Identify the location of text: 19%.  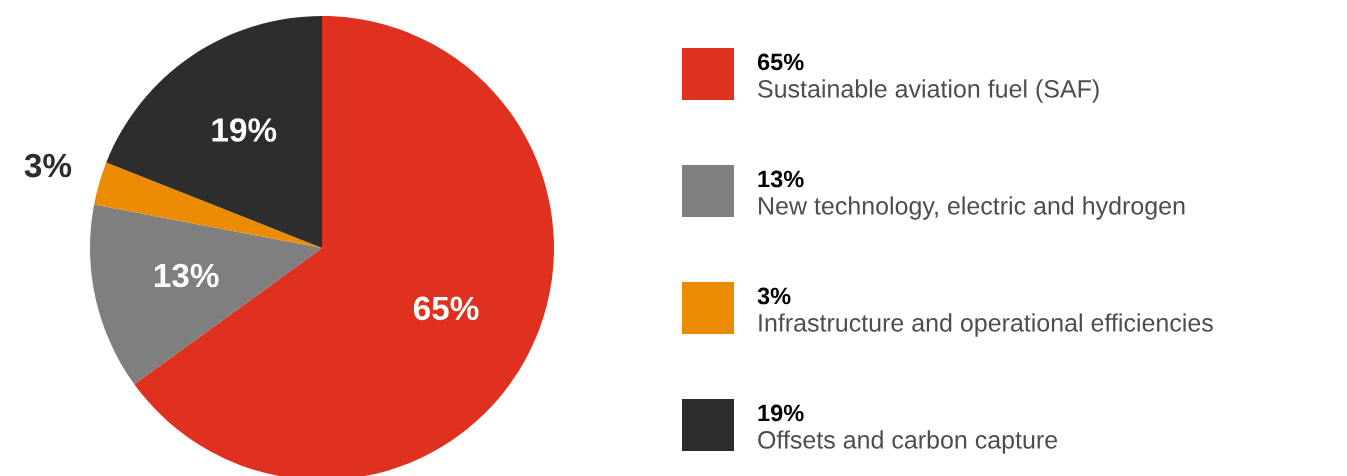
(781, 413).